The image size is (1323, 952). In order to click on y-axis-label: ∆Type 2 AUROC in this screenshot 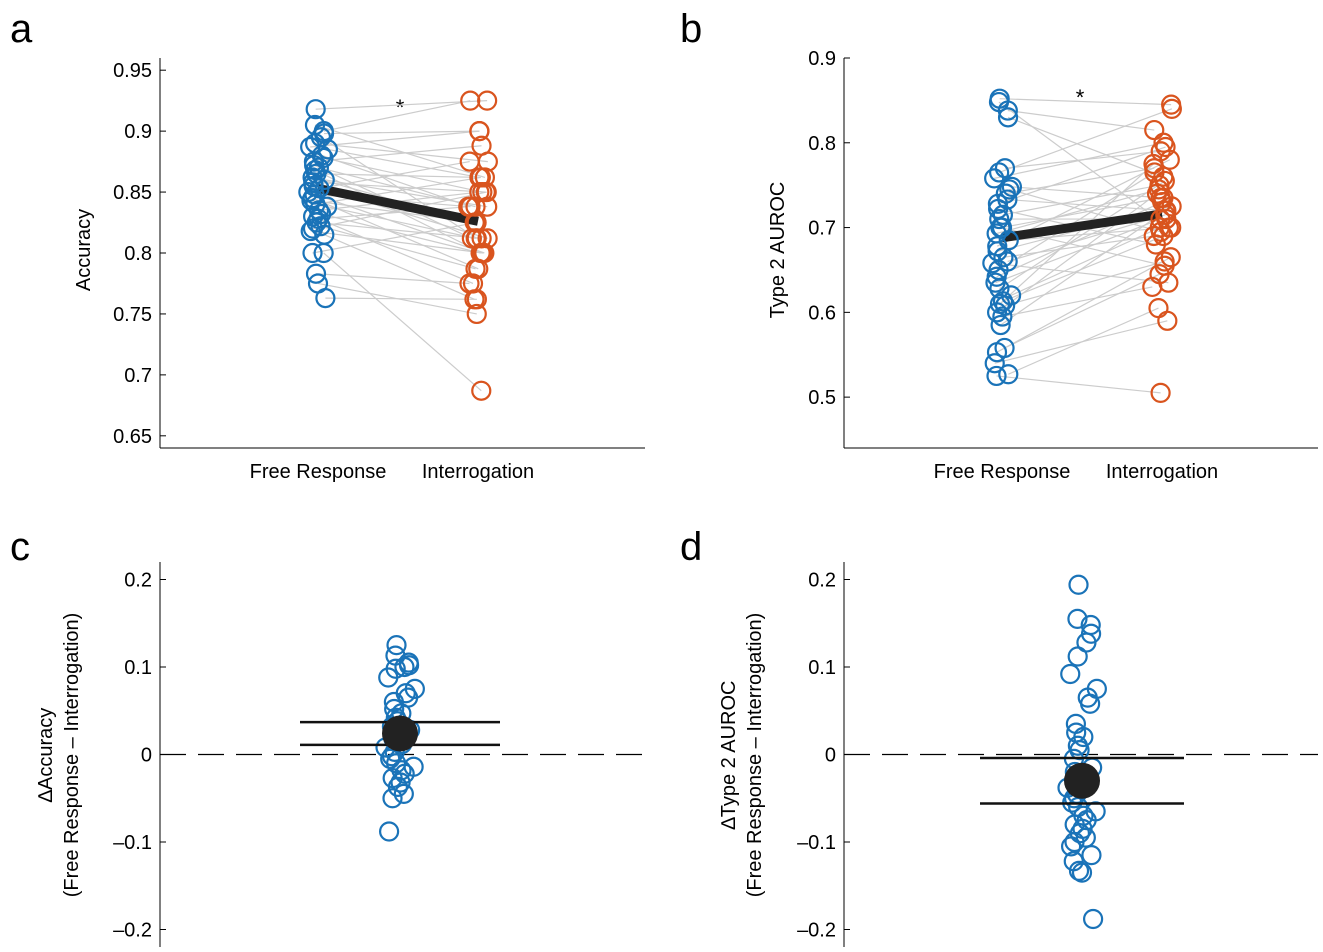, I will do `click(729, 755)`.